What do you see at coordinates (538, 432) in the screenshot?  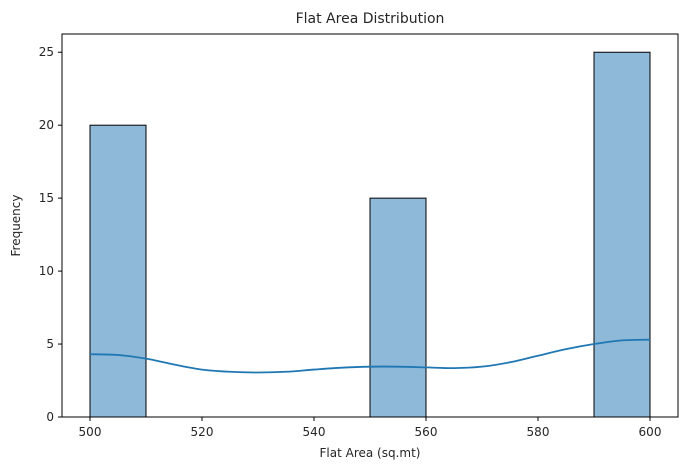 I see `x-tick-label: 580` at bounding box center [538, 432].